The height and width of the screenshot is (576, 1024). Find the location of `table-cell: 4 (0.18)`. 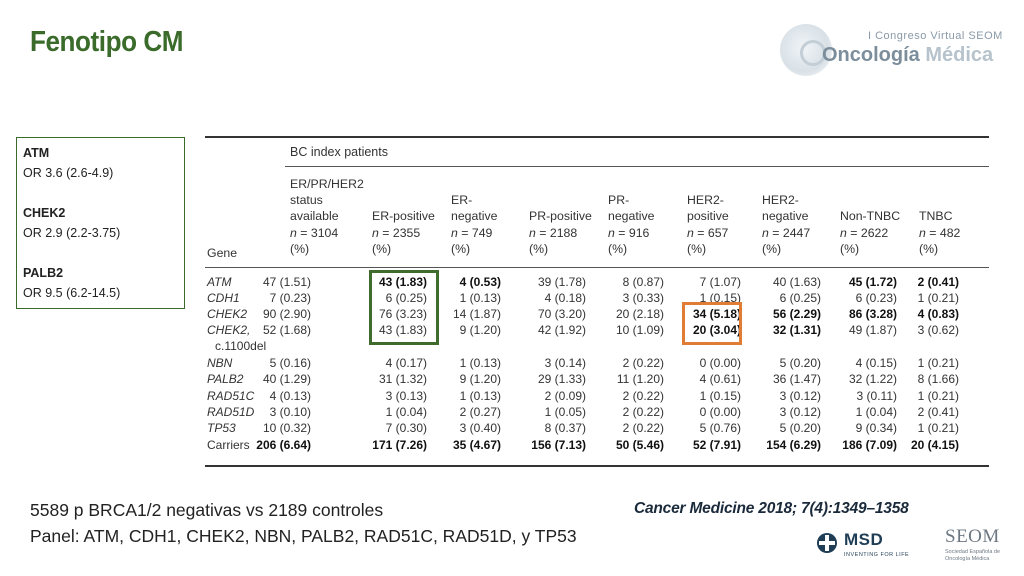

table-cell: 4 (0.18) is located at coordinates (565, 298).